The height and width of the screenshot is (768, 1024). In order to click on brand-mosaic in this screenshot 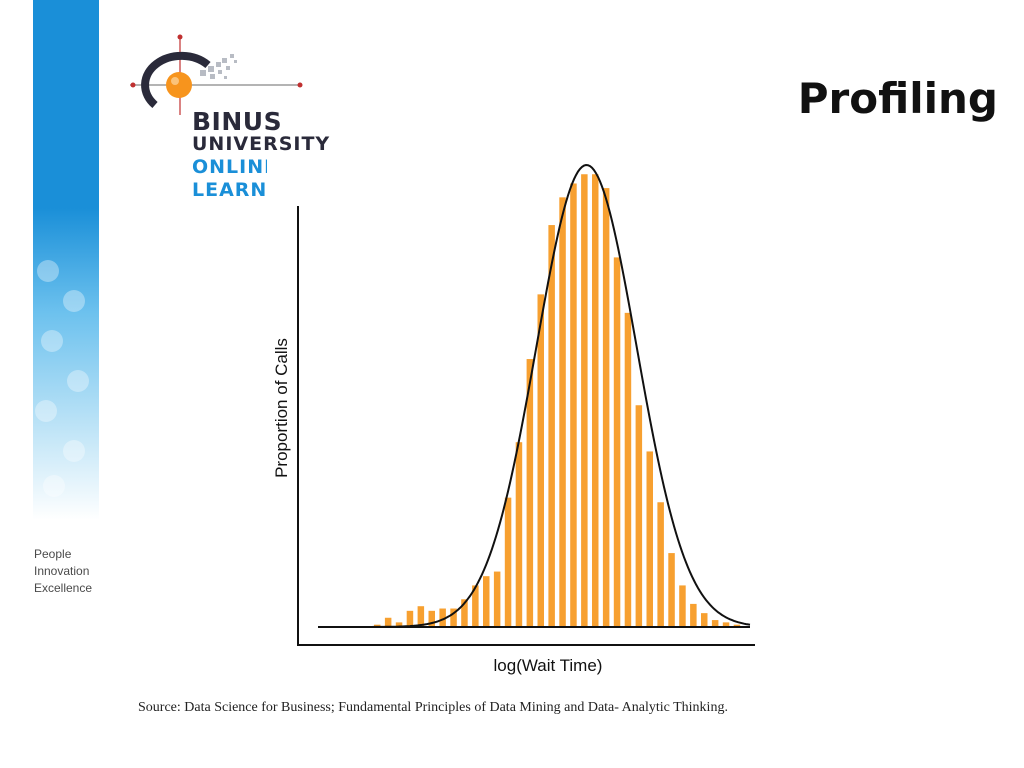, I will do `click(66, 385)`.